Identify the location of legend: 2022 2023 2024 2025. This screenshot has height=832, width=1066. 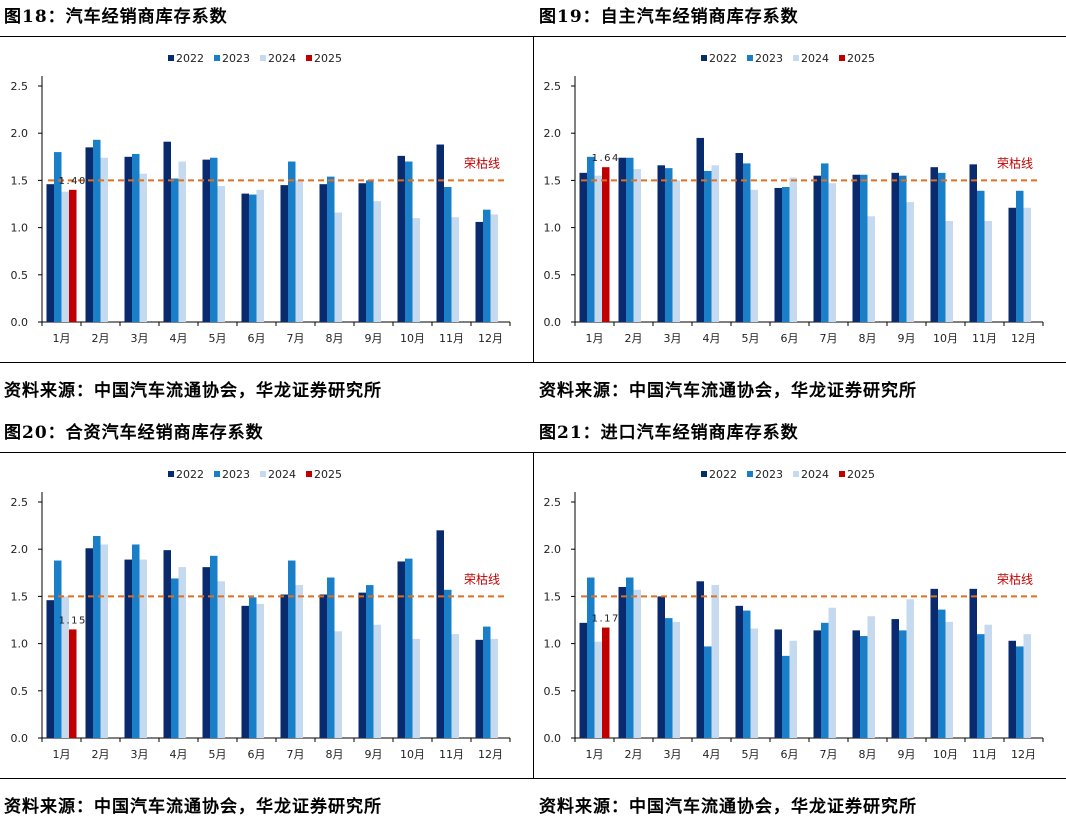
(788, 474).